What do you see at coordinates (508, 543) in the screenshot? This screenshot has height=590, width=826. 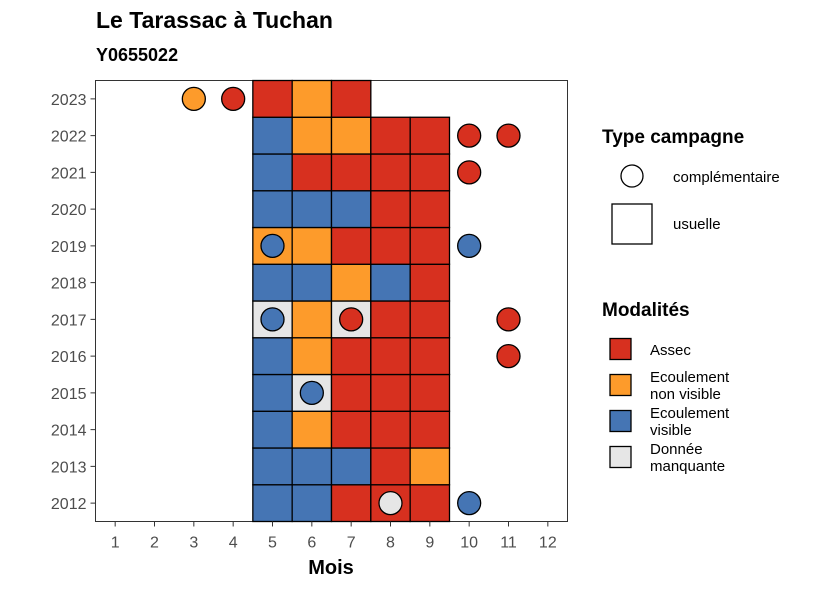 I see `x-tick-label: 11` at bounding box center [508, 543].